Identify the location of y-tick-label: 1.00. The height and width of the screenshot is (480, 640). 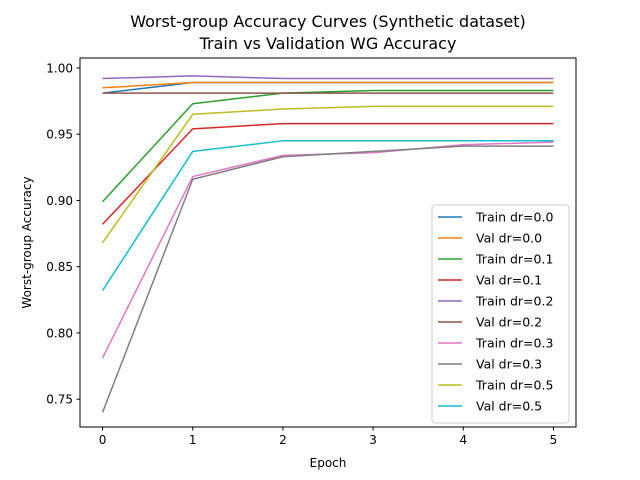
(59, 68).